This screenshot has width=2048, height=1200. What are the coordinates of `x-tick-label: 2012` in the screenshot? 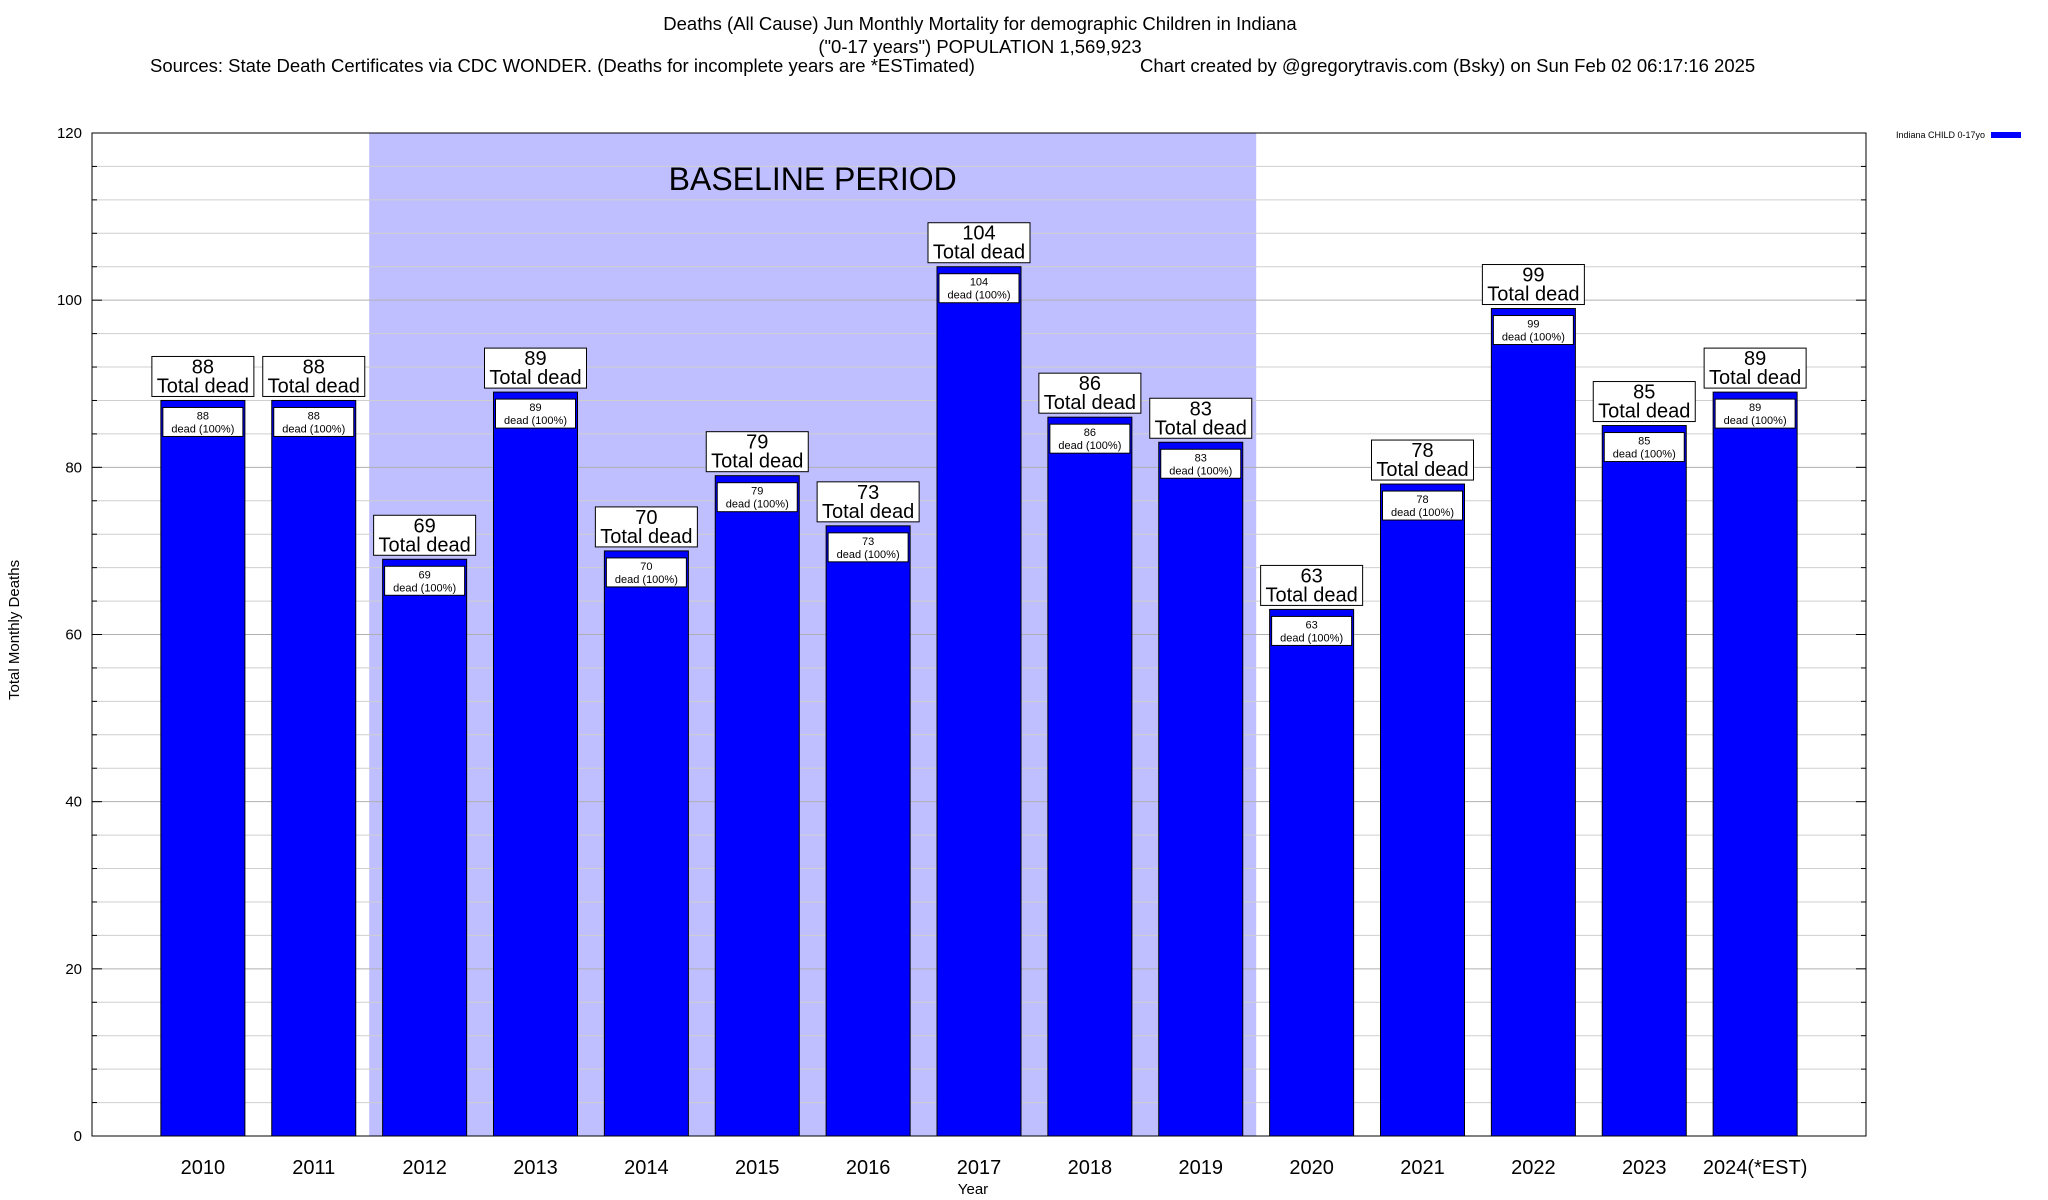 It's located at (424, 1168).